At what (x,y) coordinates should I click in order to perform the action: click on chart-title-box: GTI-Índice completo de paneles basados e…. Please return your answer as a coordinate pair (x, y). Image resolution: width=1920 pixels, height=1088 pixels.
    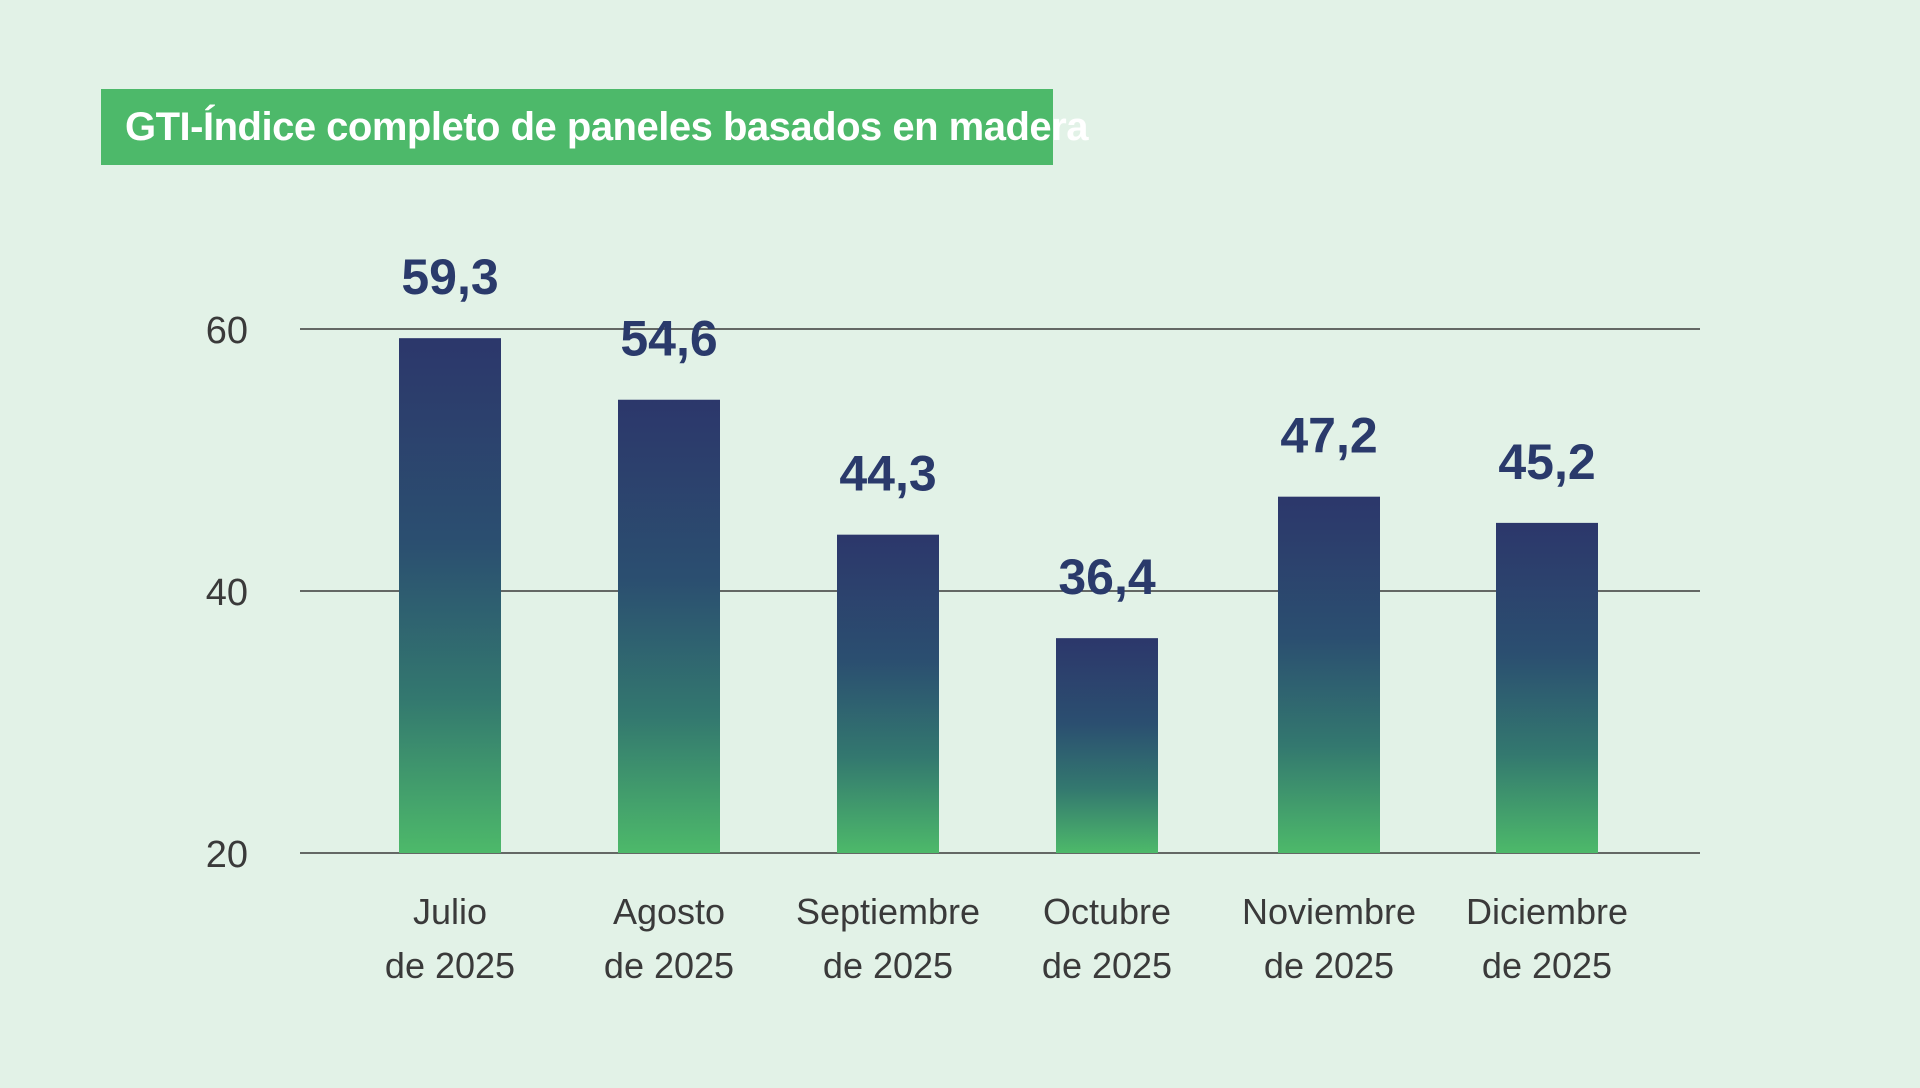
    Looking at the image, I should click on (594, 127).